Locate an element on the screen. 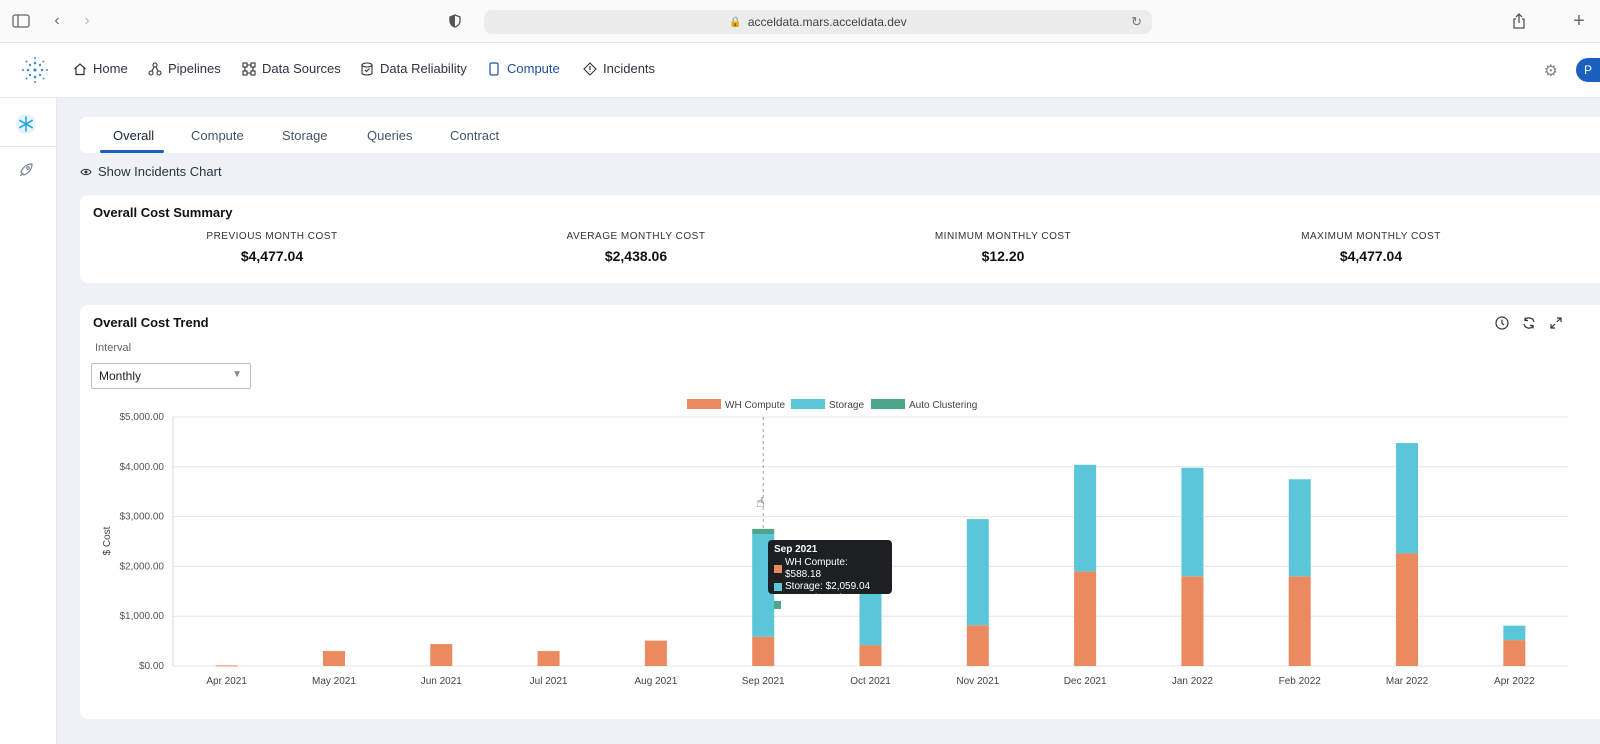 The height and width of the screenshot is (744, 1600). nav-home-label: Home is located at coordinates (110, 68).